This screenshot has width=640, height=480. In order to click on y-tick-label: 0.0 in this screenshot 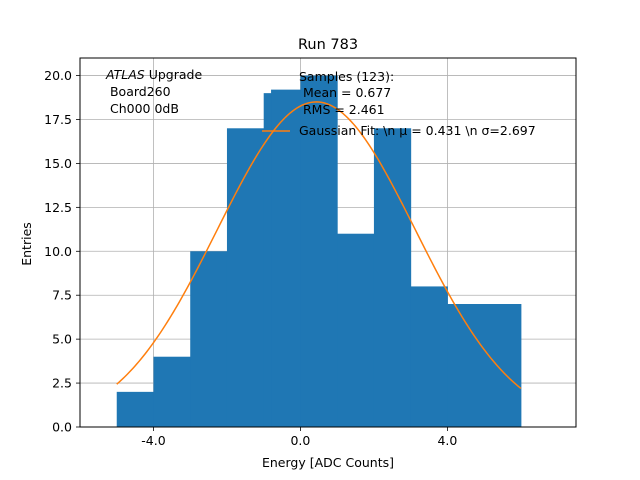, I will do `click(62, 427)`.